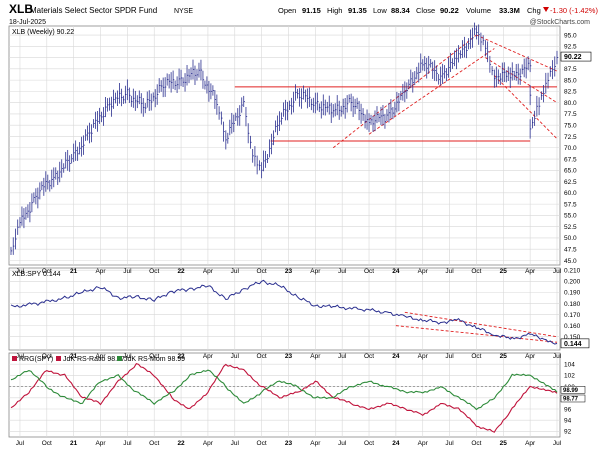 The height and width of the screenshot is (455, 600). Describe the element at coordinates (425, 10) in the screenshot. I see `svg-text: Close` at that location.